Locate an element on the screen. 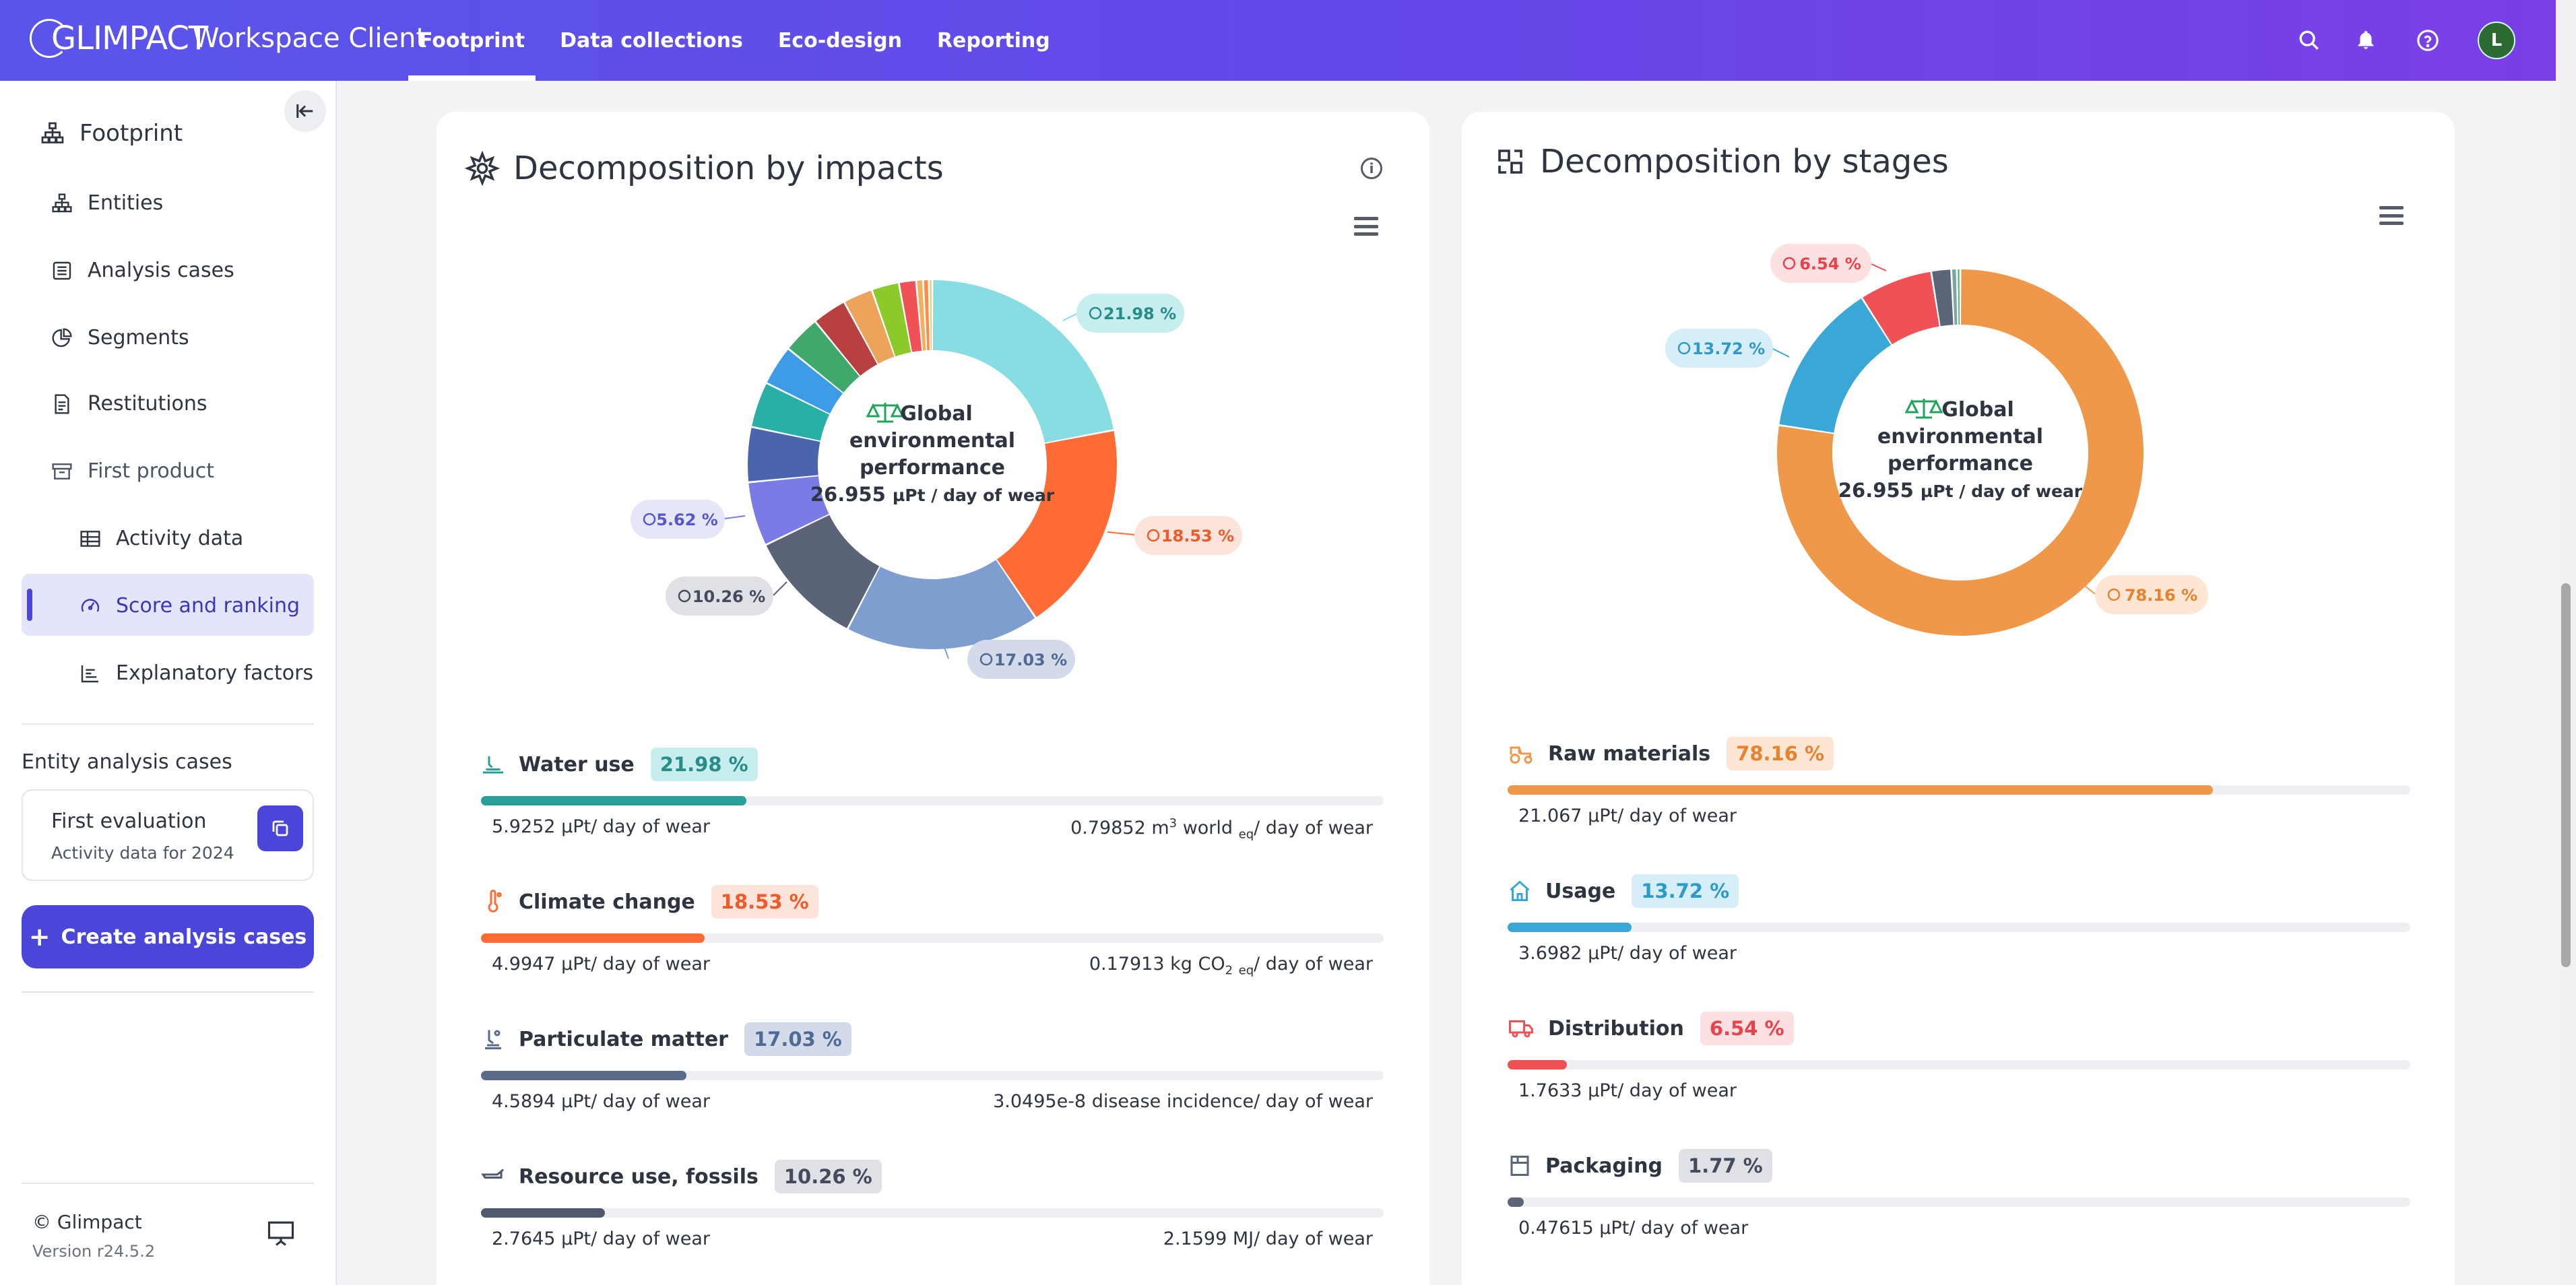  info-icon: i is located at coordinates (1371, 168).